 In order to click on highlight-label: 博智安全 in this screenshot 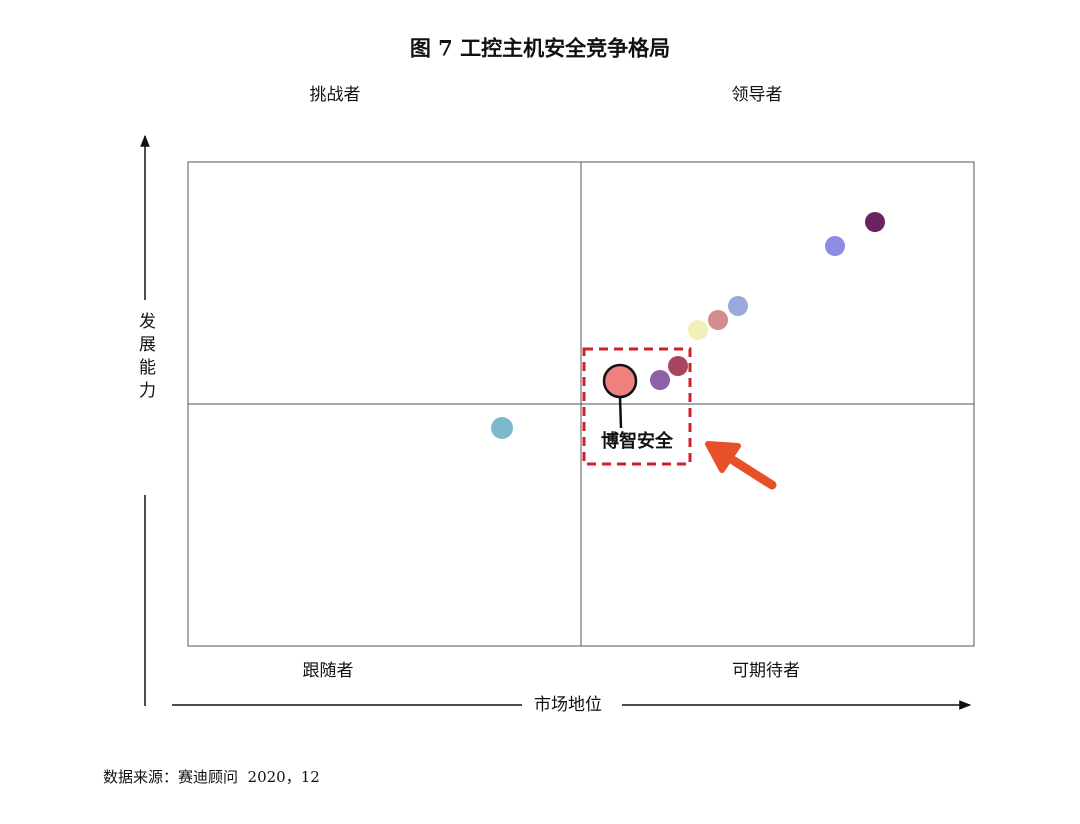, I will do `click(637, 441)`.